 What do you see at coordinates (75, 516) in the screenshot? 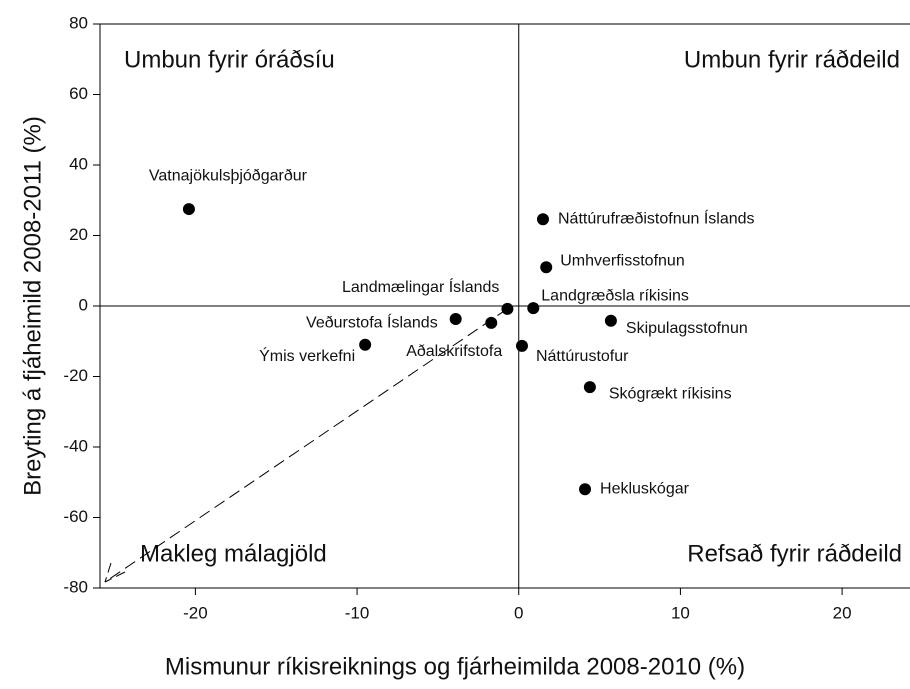
I see `y-tick-label: -60` at bounding box center [75, 516].